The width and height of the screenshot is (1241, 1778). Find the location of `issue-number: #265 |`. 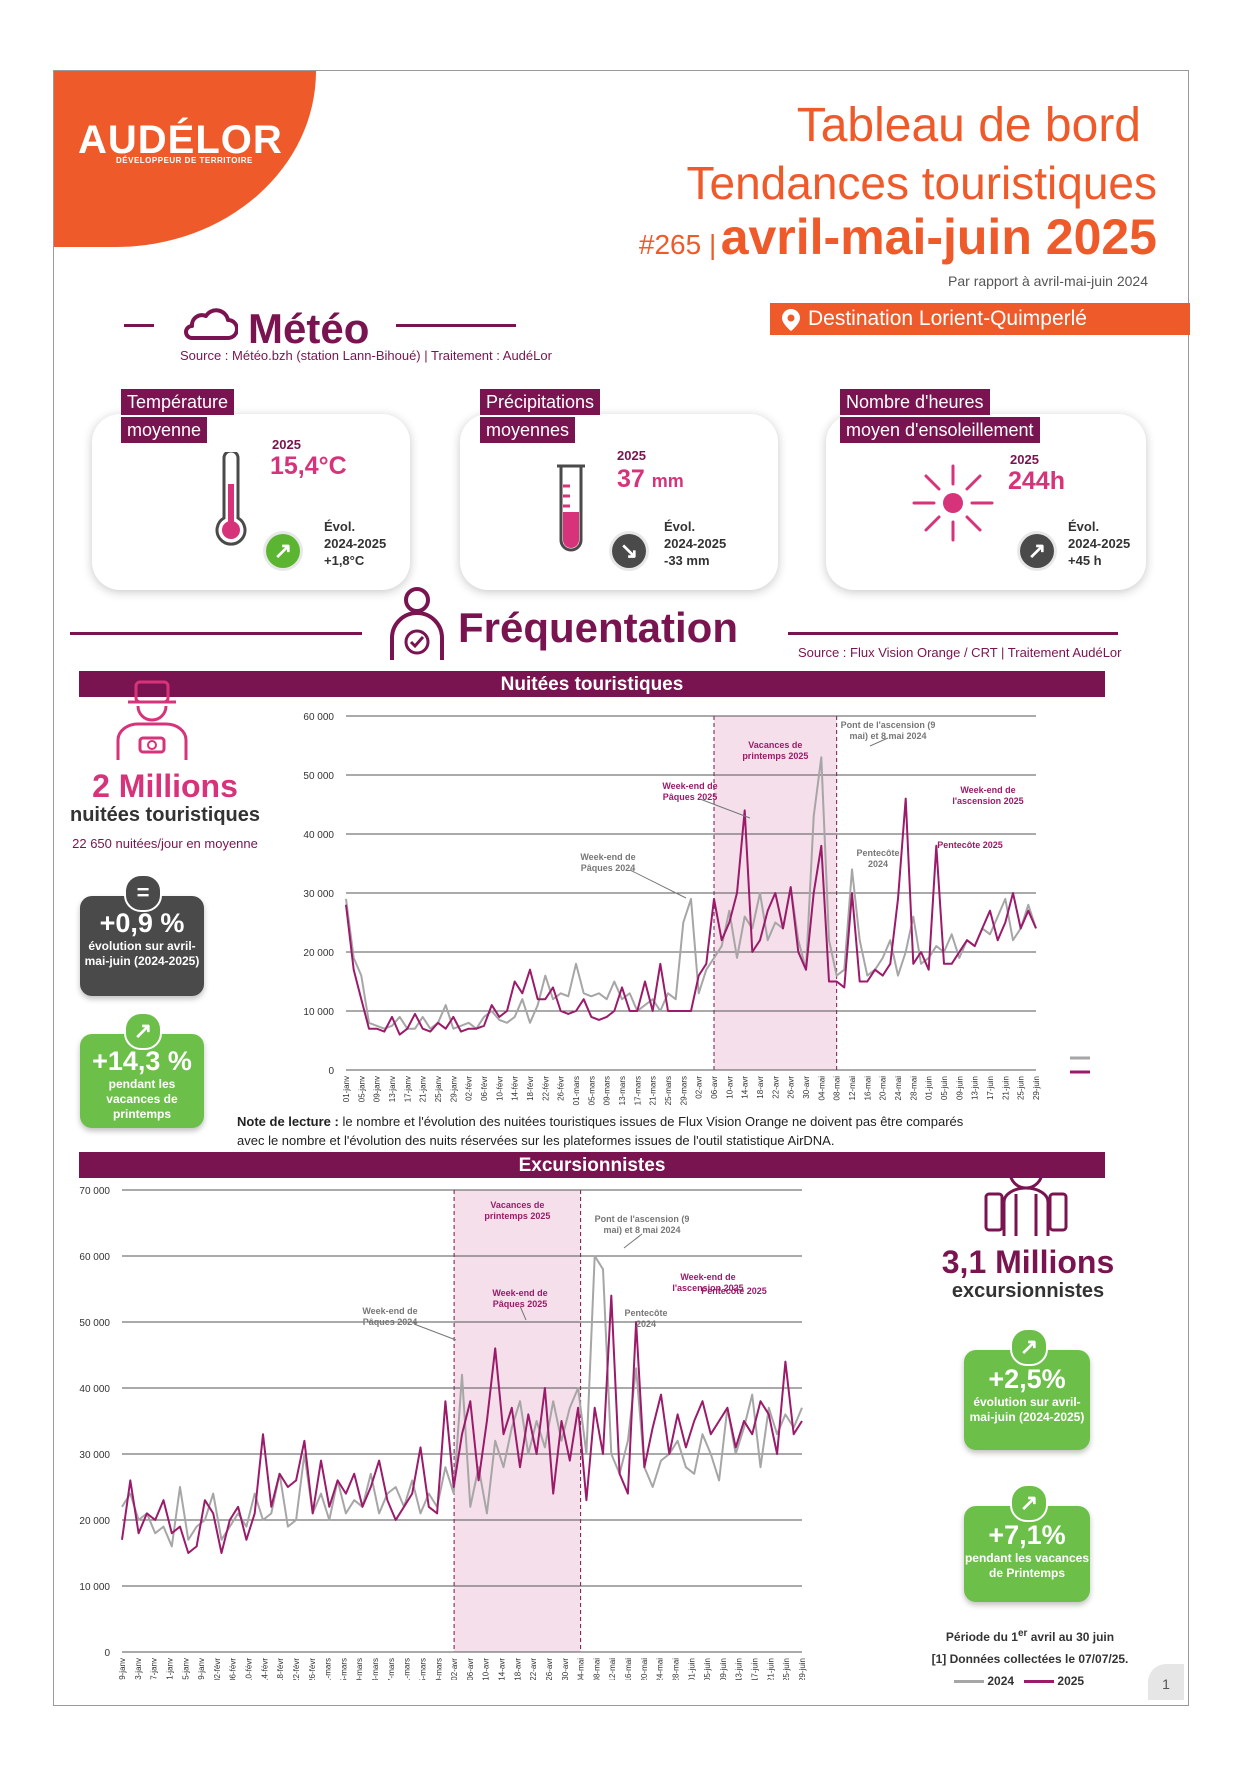

issue-number: #265 | is located at coordinates (677, 244).